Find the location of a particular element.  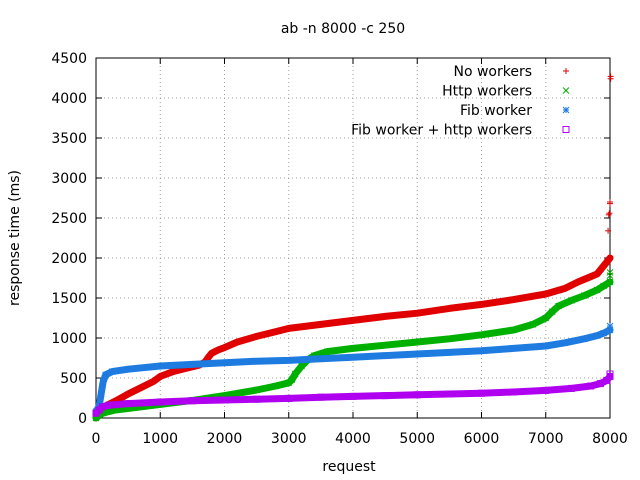

x-tick-label: 2000 is located at coordinates (225, 439).